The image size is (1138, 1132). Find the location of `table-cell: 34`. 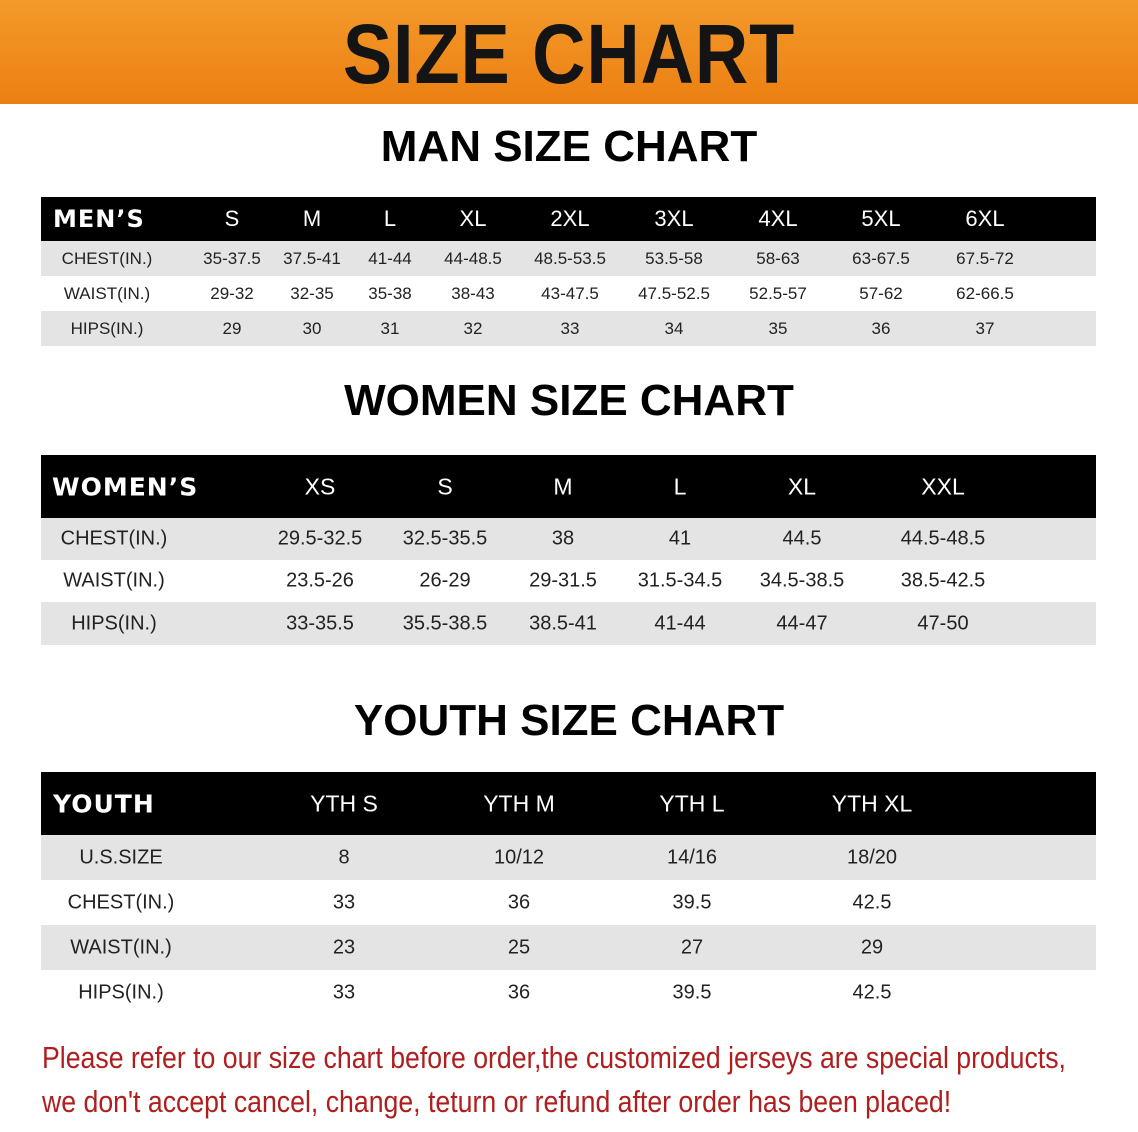

table-cell: 34 is located at coordinates (674, 328).